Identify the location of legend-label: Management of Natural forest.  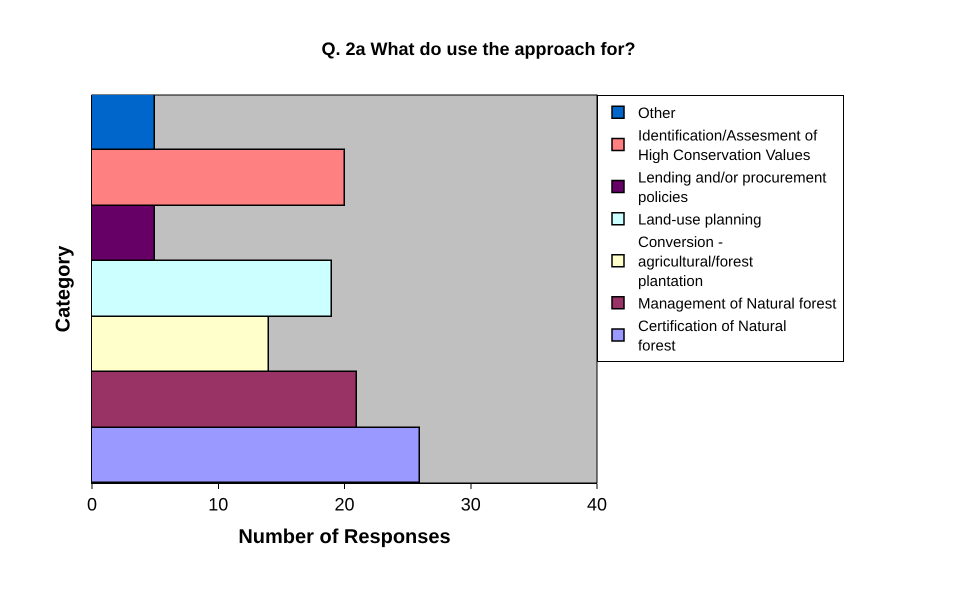
(738, 304).